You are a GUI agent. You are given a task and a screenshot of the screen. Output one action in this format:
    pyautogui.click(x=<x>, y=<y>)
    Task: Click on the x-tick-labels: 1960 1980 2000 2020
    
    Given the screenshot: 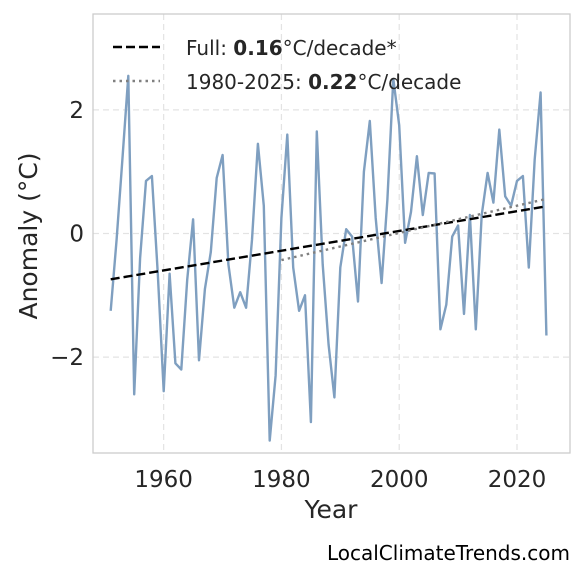 What is the action you would take?
    pyautogui.click(x=340, y=480)
    